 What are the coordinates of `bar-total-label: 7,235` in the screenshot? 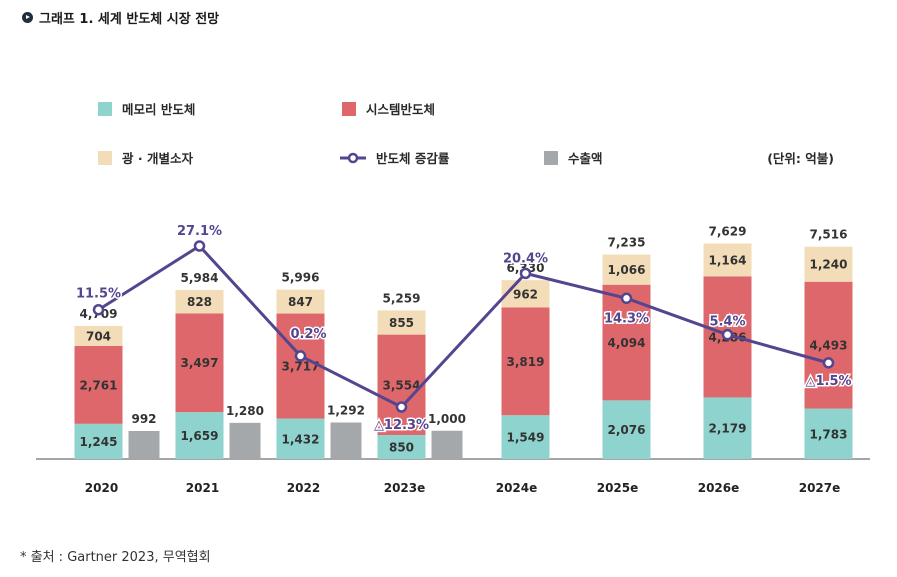 It's located at (627, 243).